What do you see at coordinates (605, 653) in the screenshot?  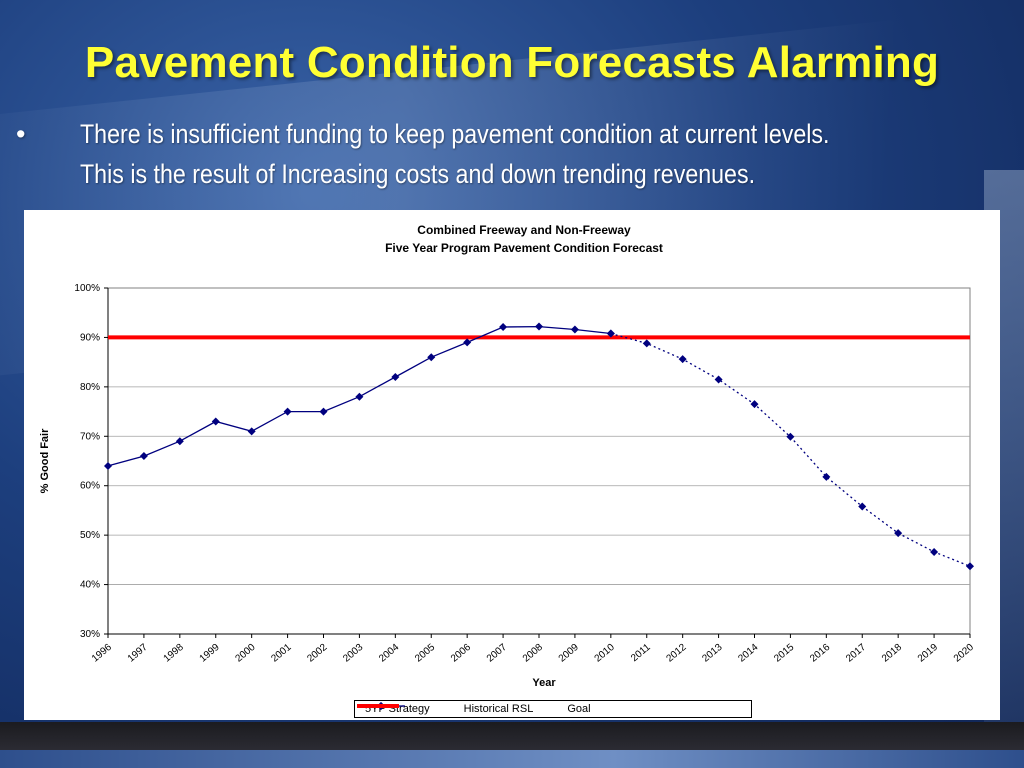 I see `x-tick-label: 2010` at bounding box center [605, 653].